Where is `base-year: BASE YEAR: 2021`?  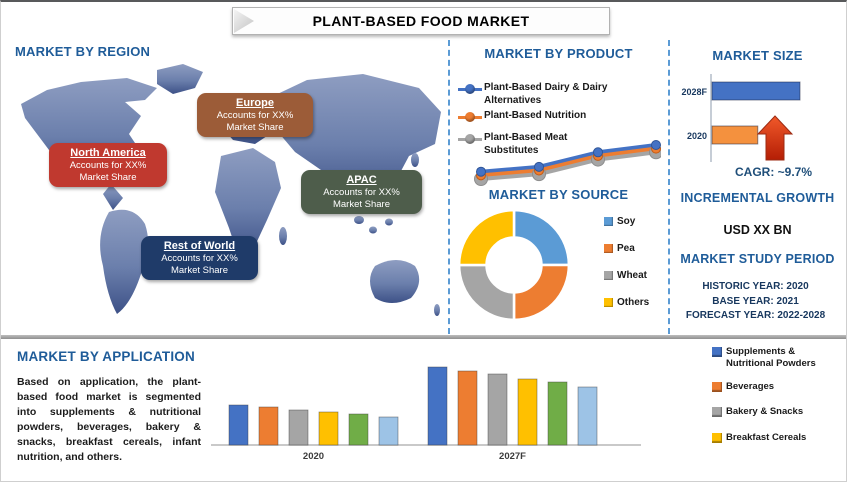
base-year: BASE YEAR: 2021 is located at coordinates (755, 301).